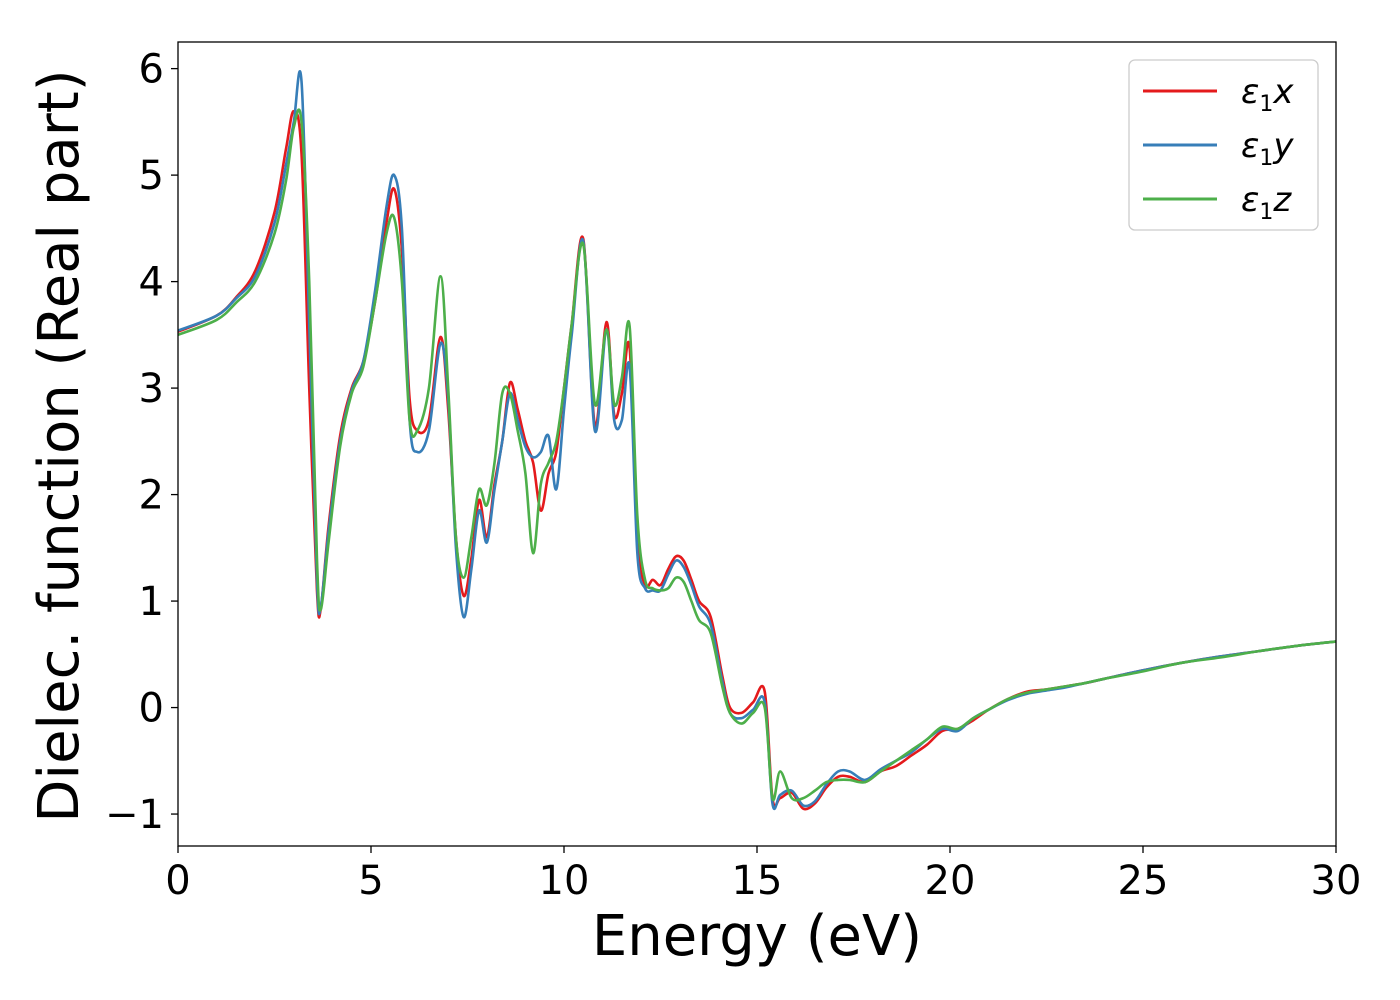 The width and height of the screenshot is (1400, 1000). Describe the element at coordinates (1143, 881) in the screenshot. I see `x-tick-label: 25` at that location.